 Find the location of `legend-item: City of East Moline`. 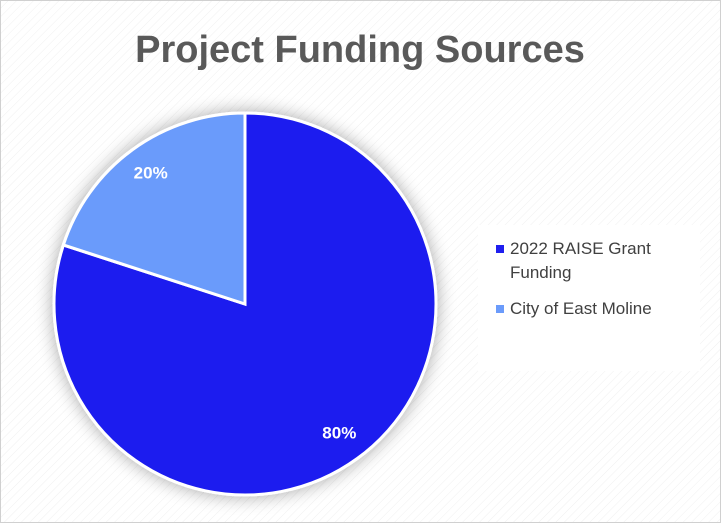

legend-item: City of East Moline is located at coordinates (593, 309).